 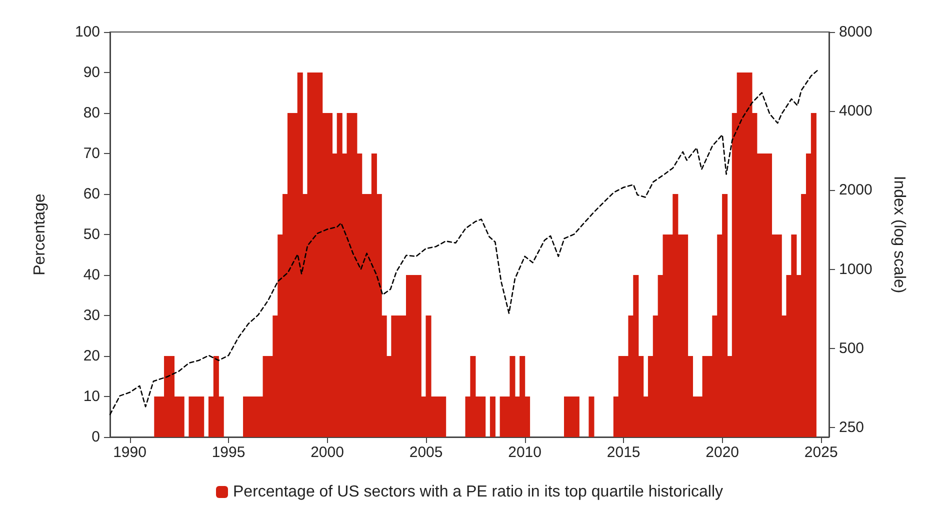 I want to click on x-tick-label: 2025, so click(x=821, y=452).